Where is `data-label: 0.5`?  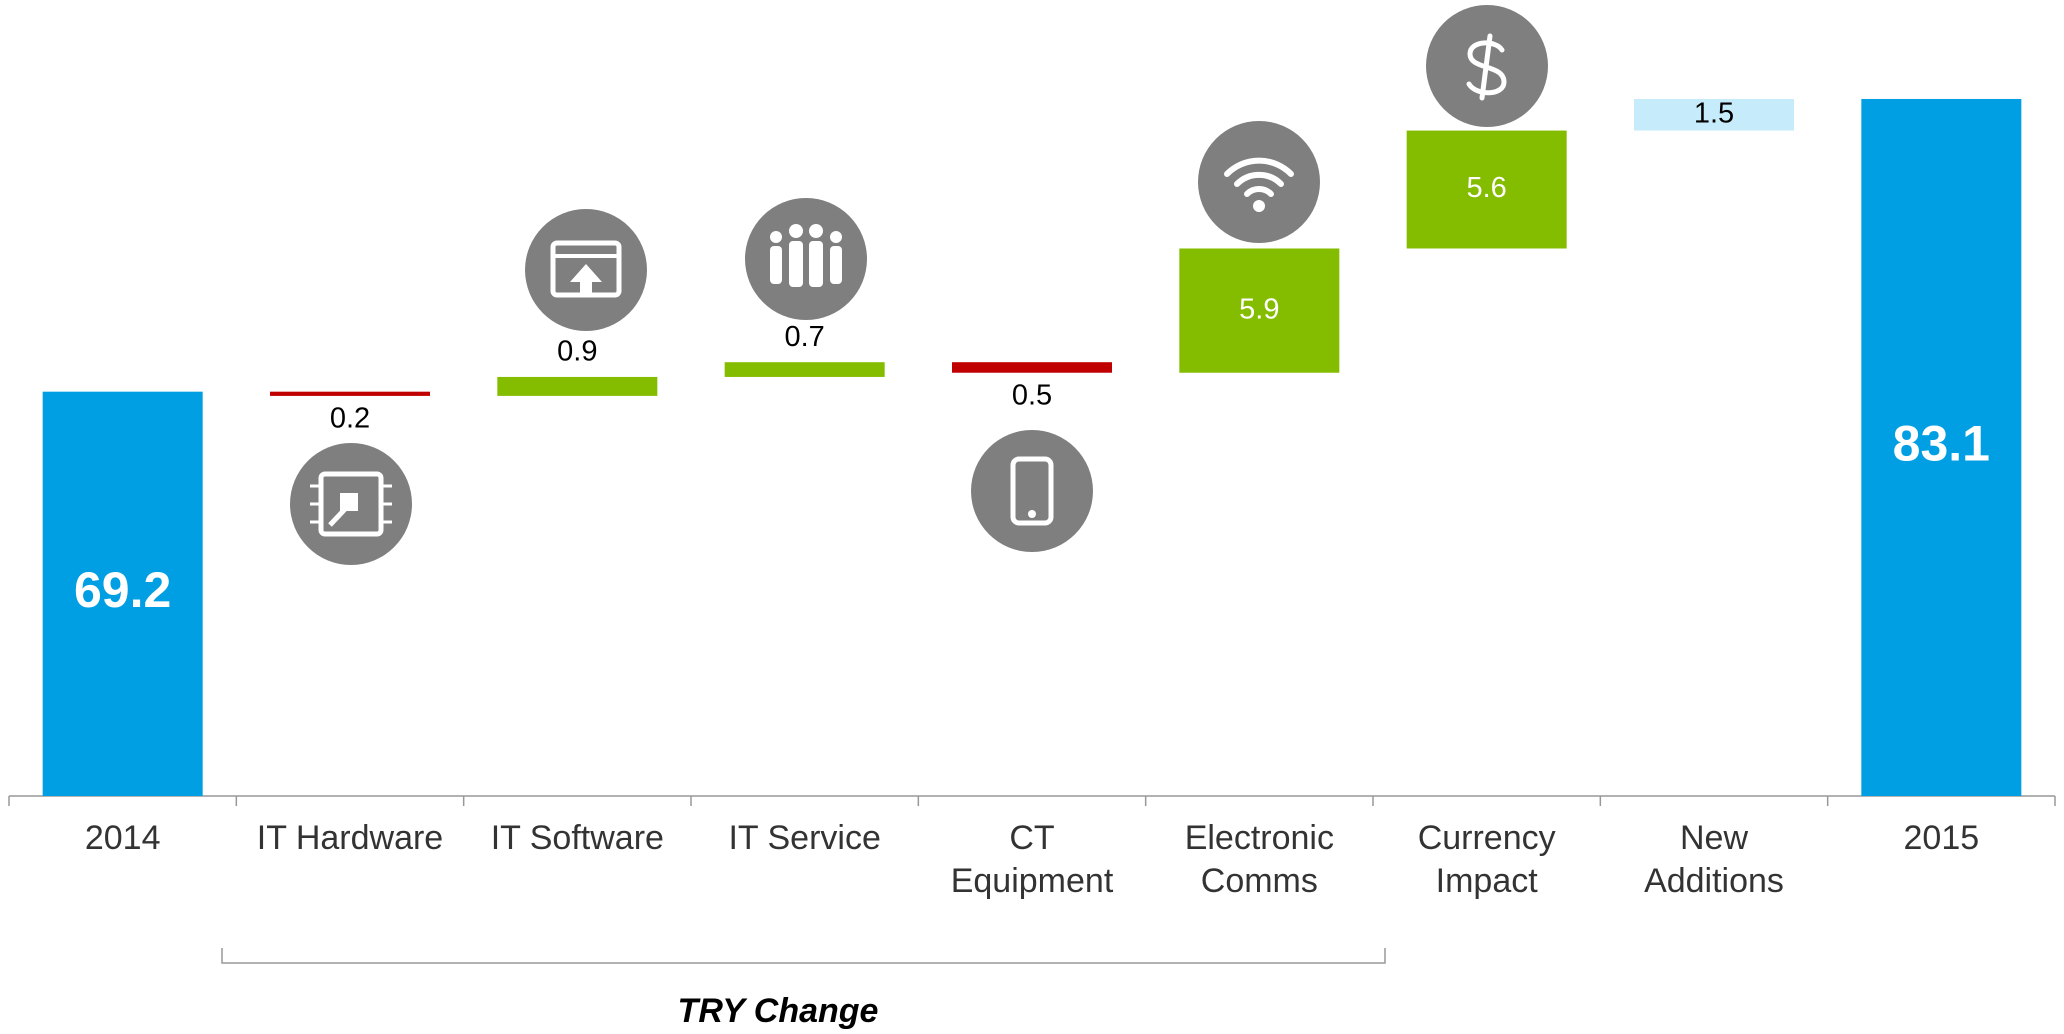 data-label: 0.5 is located at coordinates (1032, 395).